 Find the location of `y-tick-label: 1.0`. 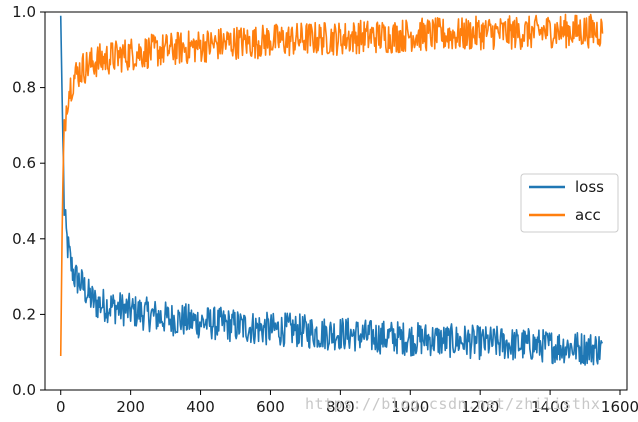

y-tick-label: 1.0 is located at coordinates (24, 12).